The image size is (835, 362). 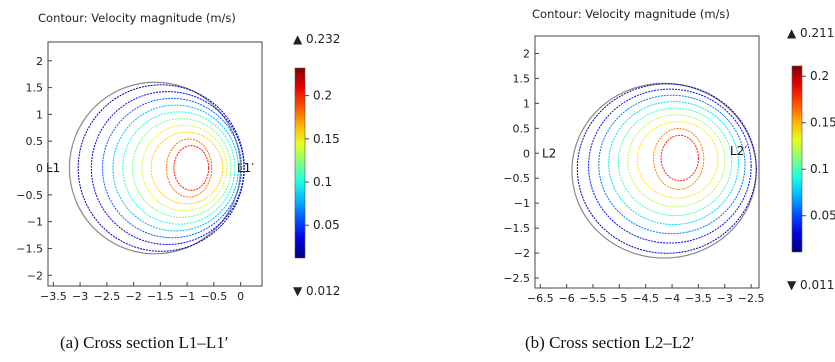 I want to click on panel-a-title: Contour: Velocity magnitude (m/s), so click(x=137, y=18).